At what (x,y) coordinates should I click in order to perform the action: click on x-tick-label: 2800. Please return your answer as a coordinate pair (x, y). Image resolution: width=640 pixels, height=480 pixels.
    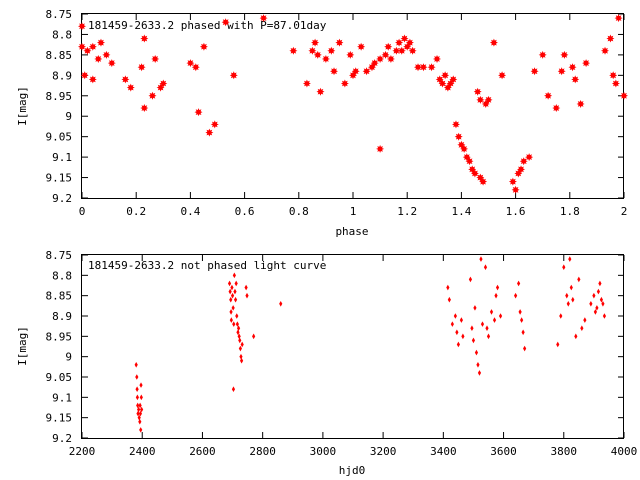
    Looking at the image, I should click on (262, 451).